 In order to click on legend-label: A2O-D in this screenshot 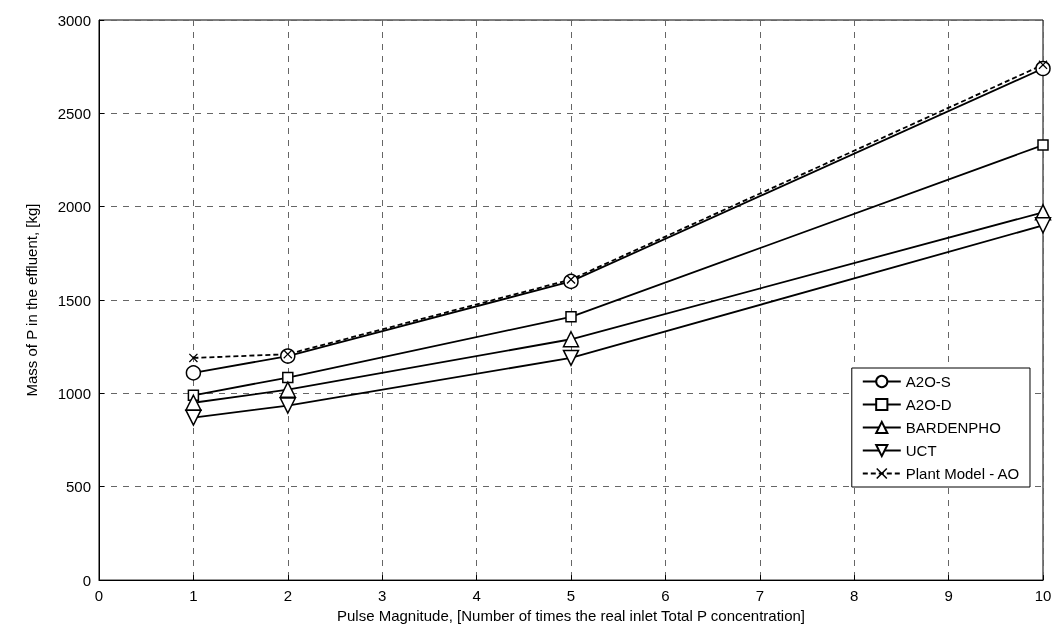, I will do `click(928, 404)`.